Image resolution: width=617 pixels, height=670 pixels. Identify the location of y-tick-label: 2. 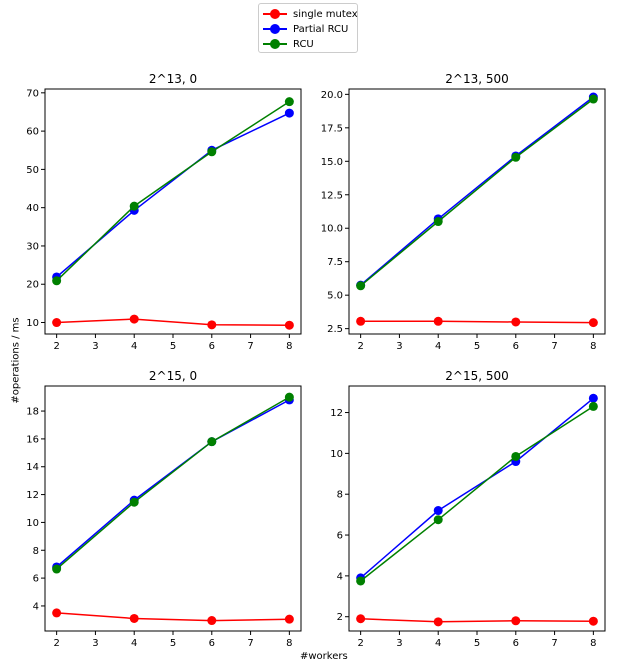
(340, 617).